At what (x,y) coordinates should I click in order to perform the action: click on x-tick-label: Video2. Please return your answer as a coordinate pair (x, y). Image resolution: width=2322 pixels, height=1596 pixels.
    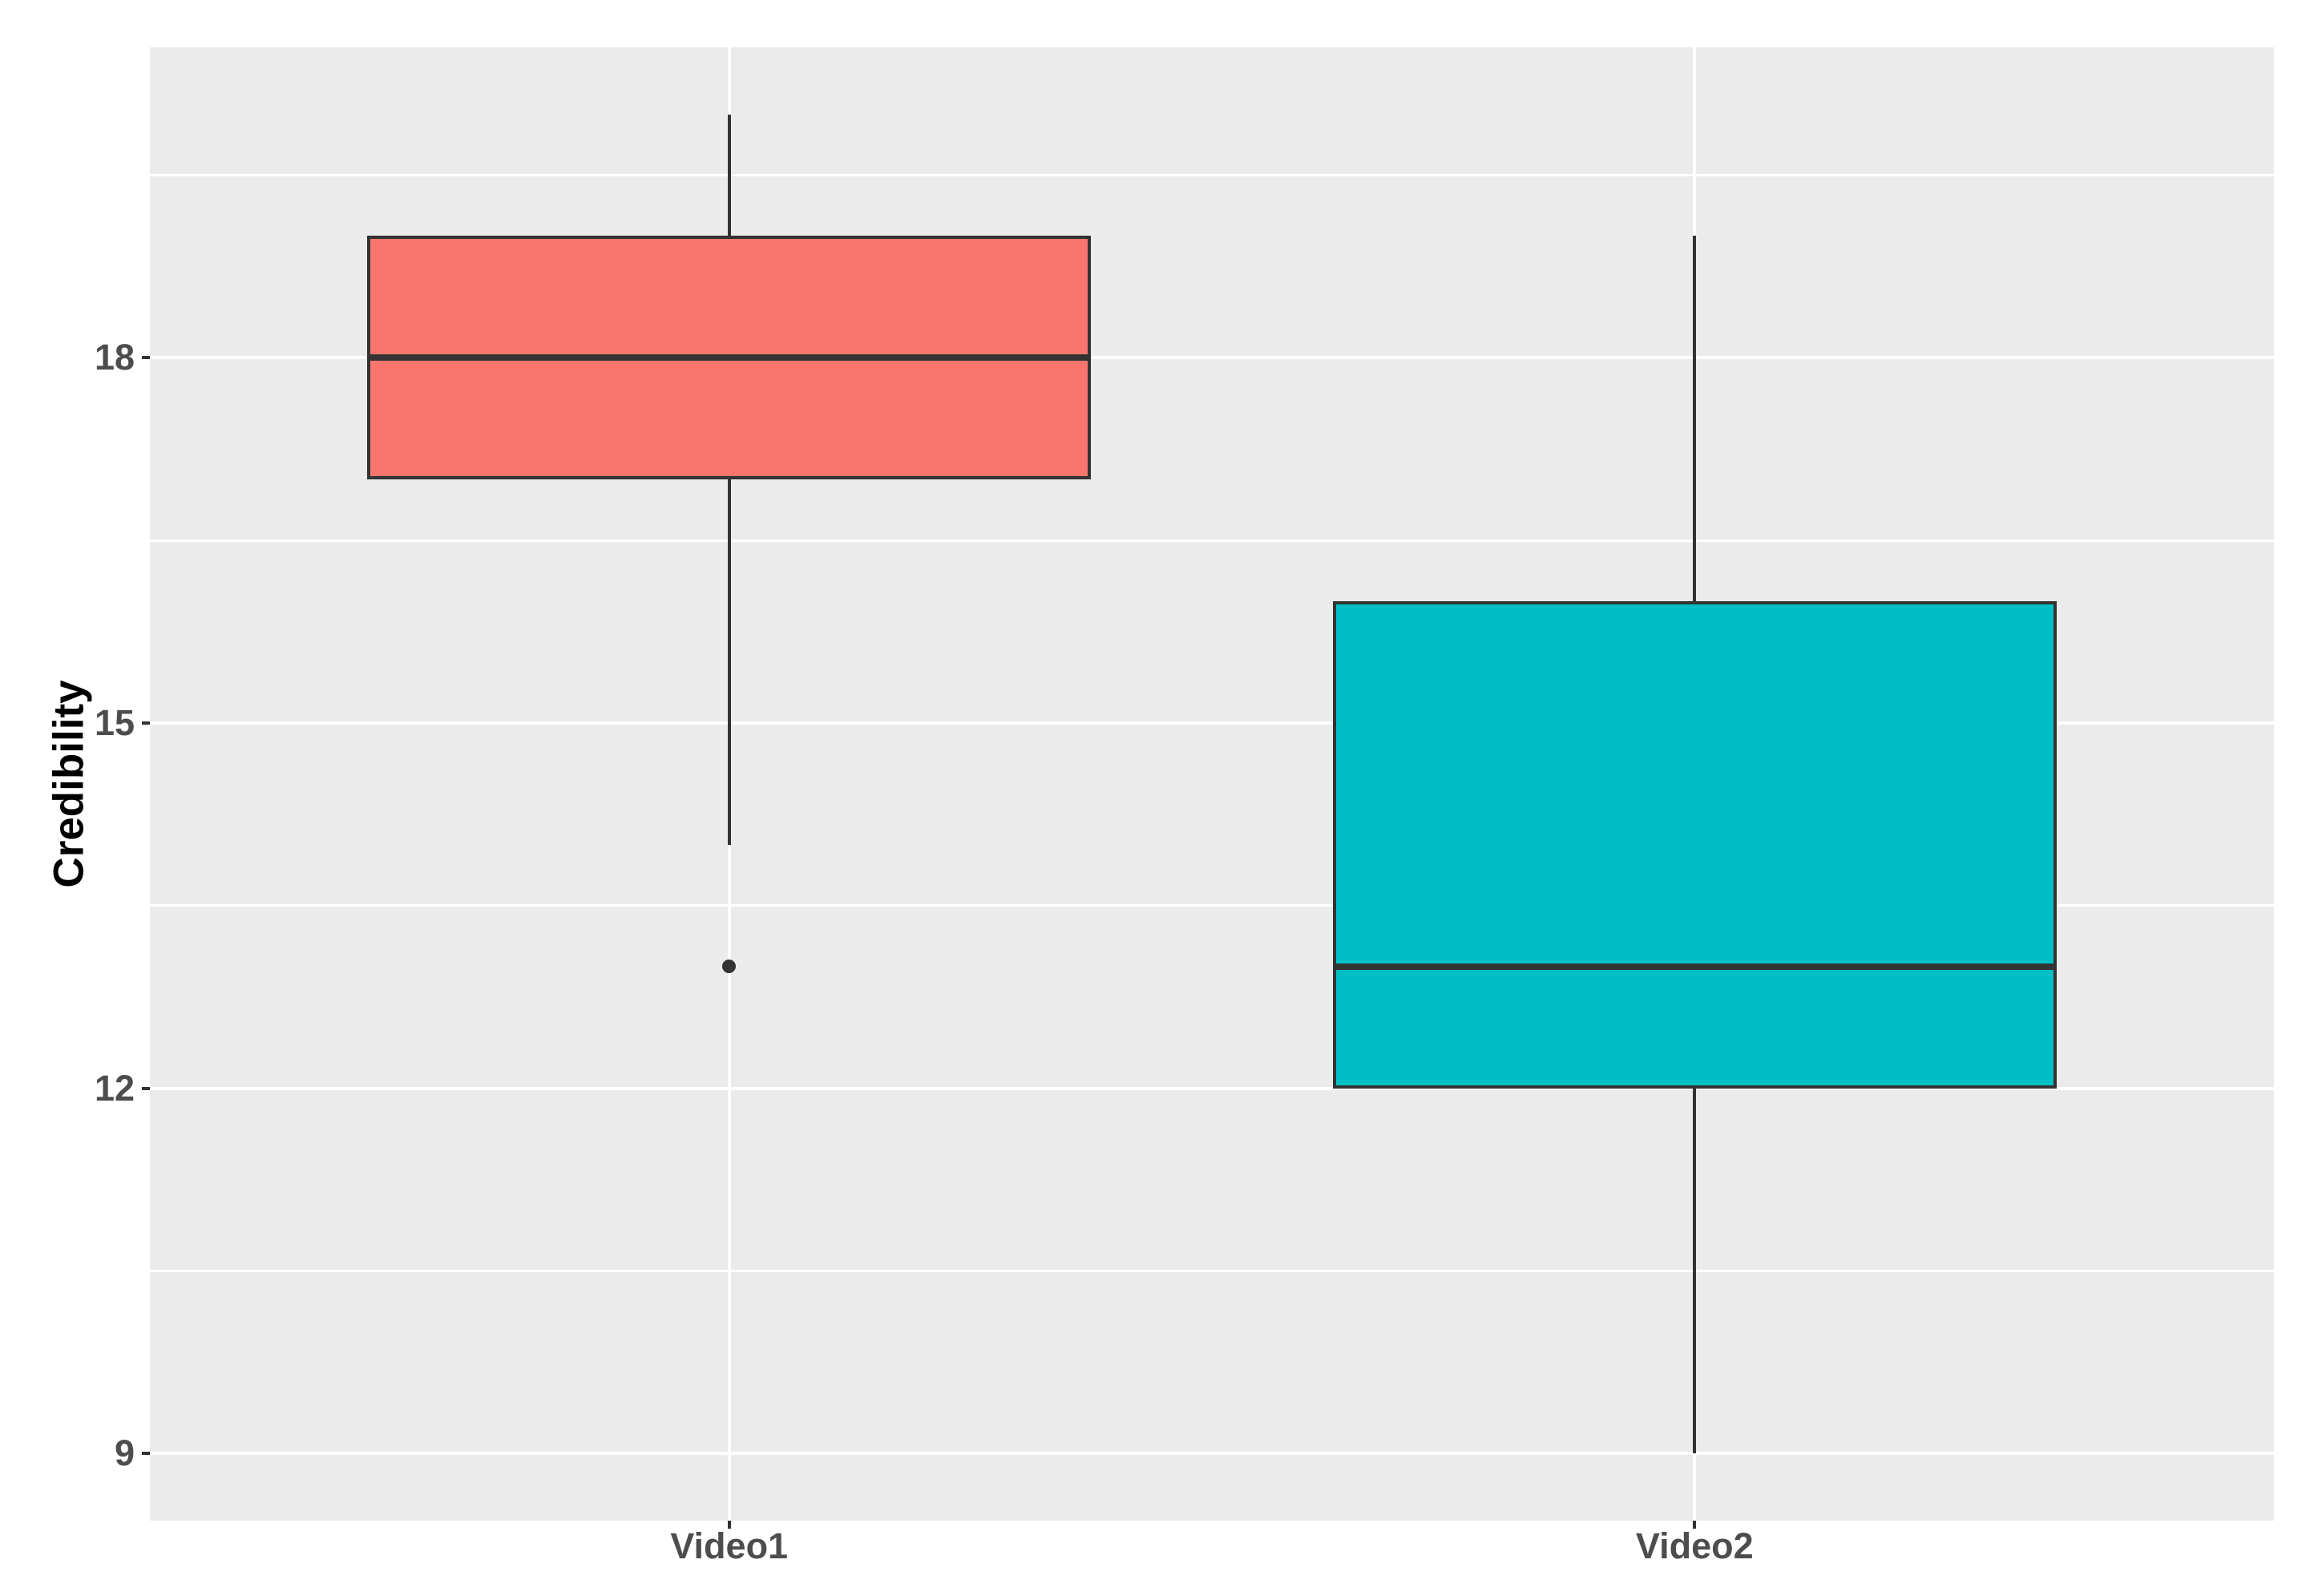
    Looking at the image, I should click on (1694, 1545).